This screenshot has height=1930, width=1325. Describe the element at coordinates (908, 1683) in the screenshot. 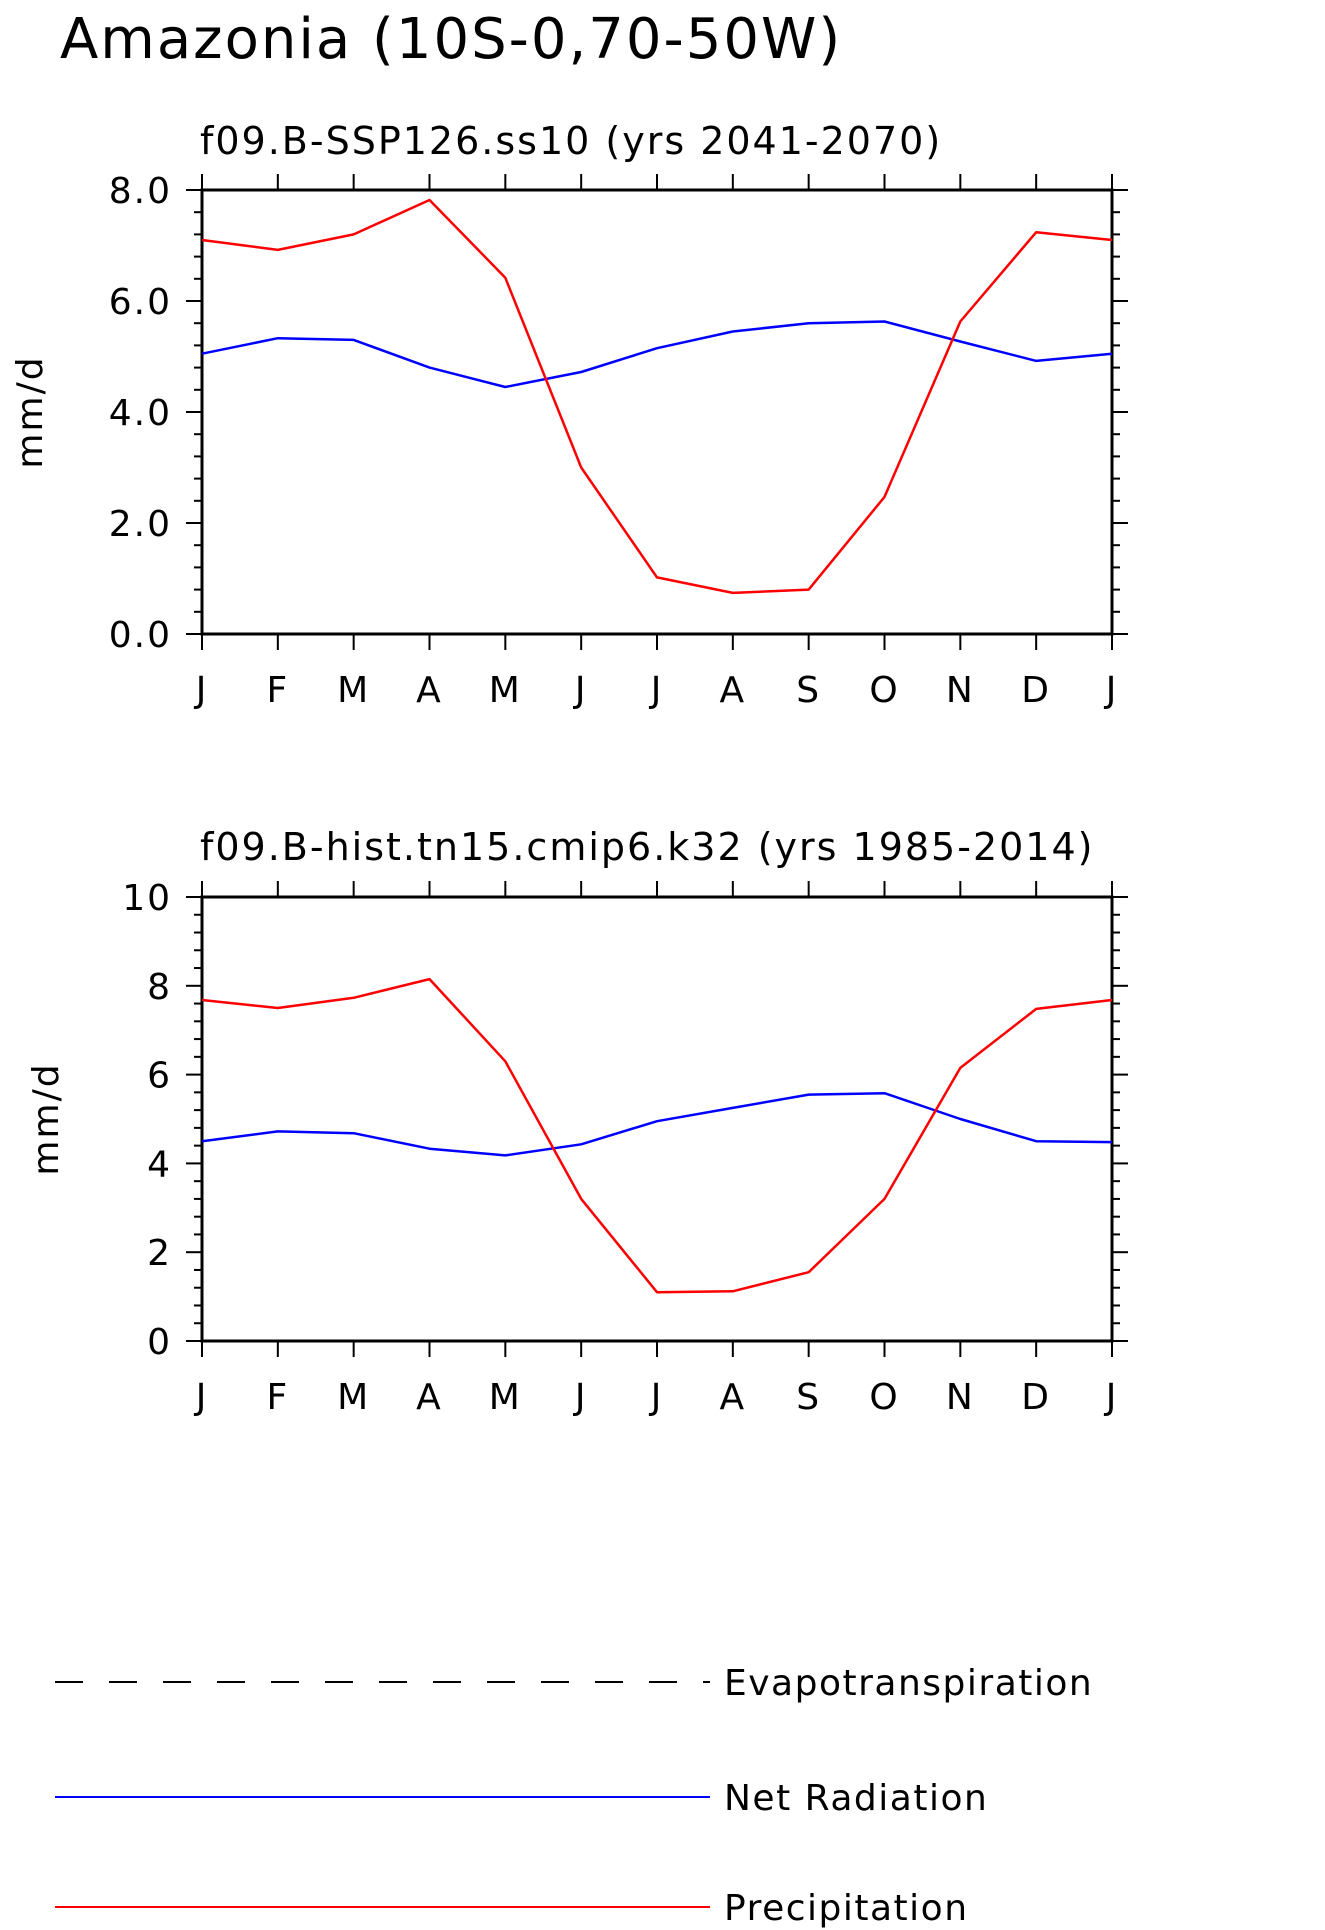

I see `legend-label-evapotranspiration: Evapotranspiration` at that location.